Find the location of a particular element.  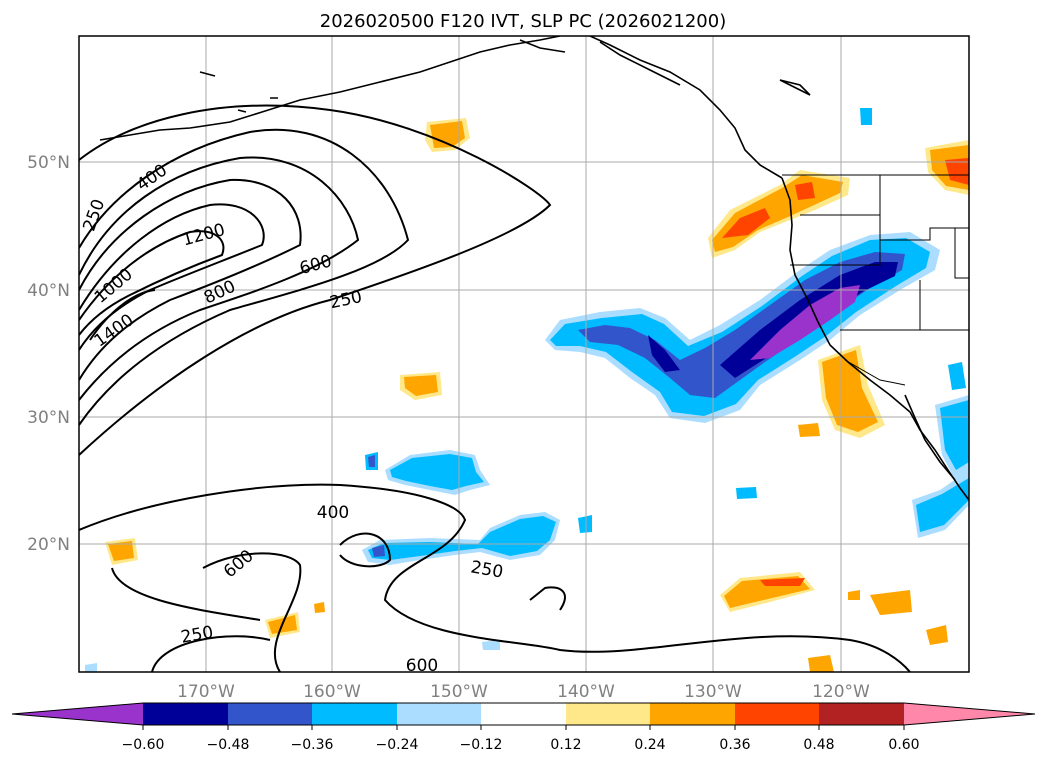

figure-title: 2026020500 F120 IVT, SLP PC (2026021200) is located at coordinates (523, 21).